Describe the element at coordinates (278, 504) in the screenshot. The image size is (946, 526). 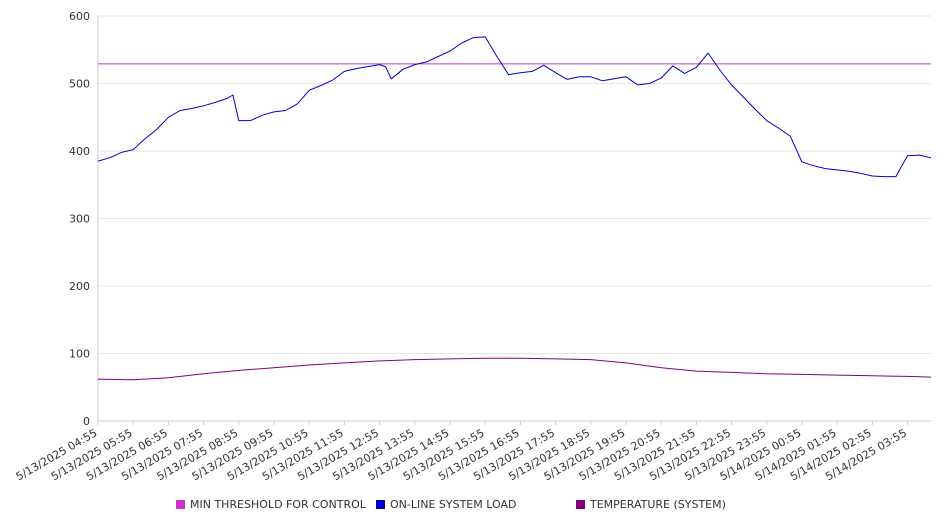
I see `legend-label-min-threshold: MIN THRESHOLD FOR CONTROL` at that location.